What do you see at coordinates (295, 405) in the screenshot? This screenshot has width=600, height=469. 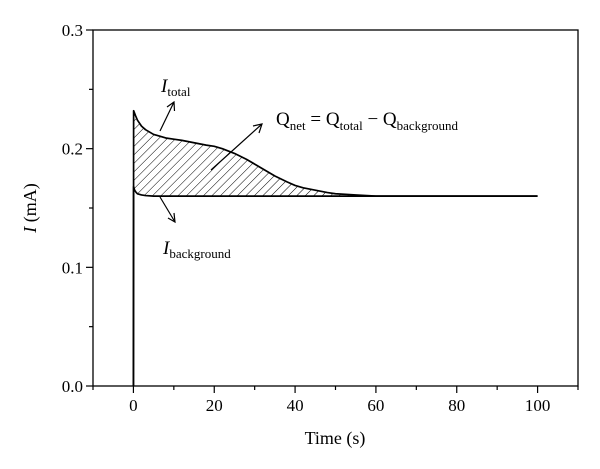 I see `x-tick-label: 40` at bounding box center [295, 405].